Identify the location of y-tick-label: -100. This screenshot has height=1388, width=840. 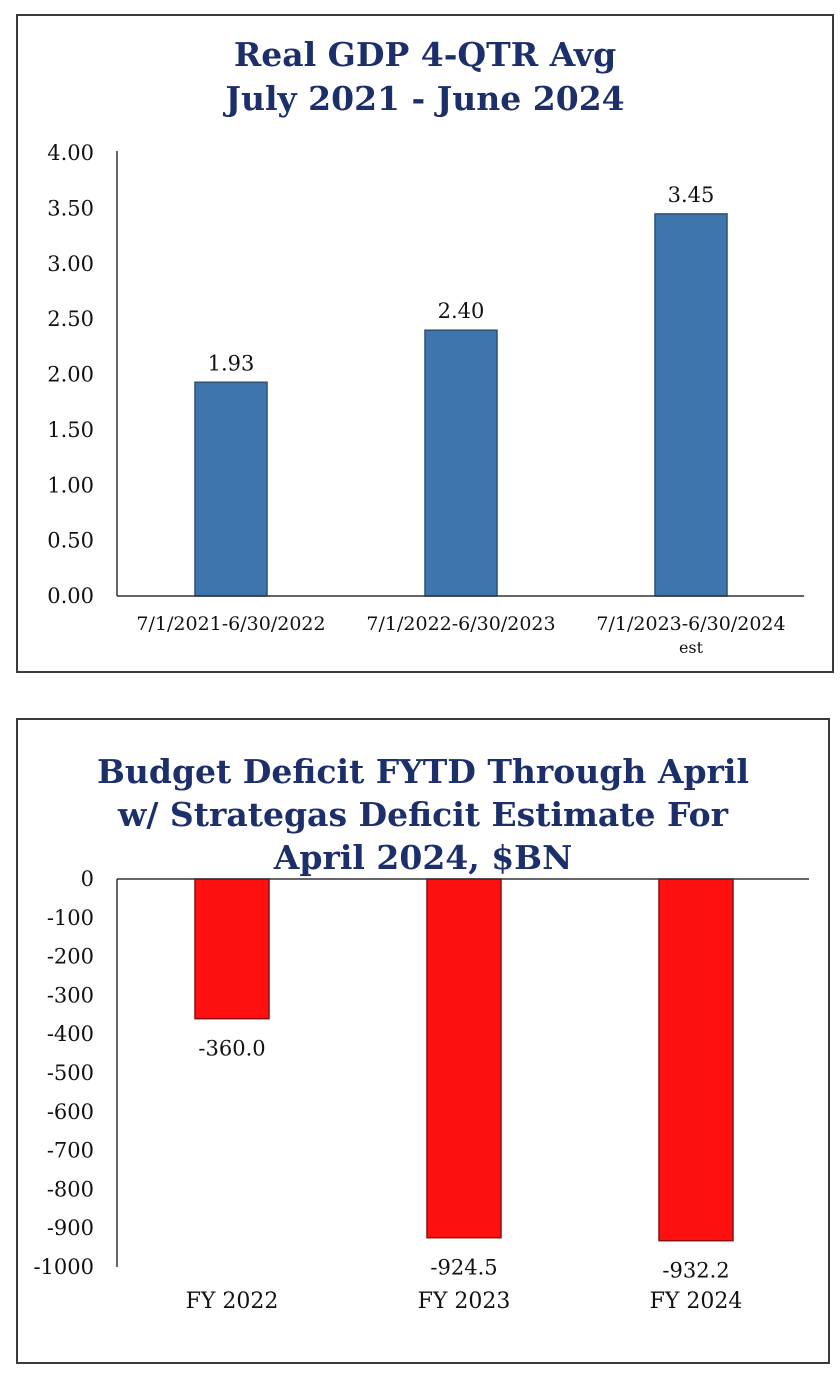
(70, 918).